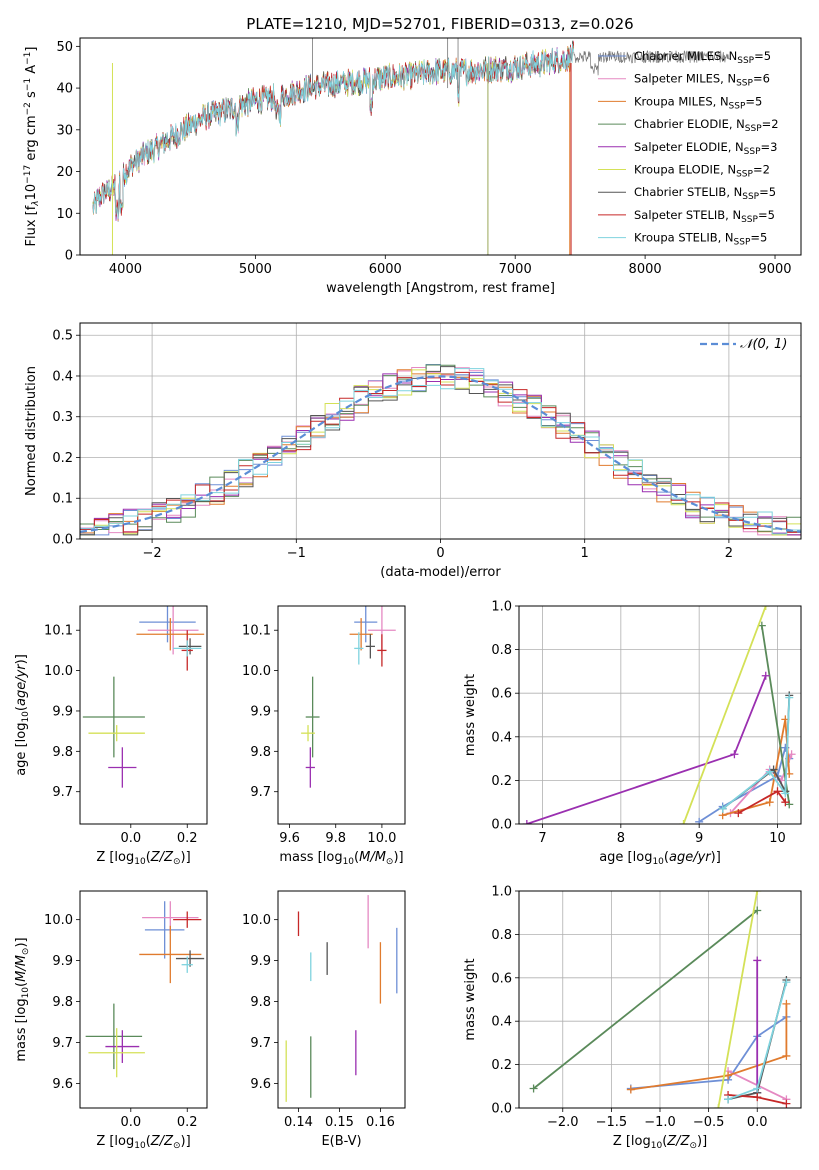  What do you see at coordinates (709, 1122) in the screenshot?
I see `x-tick-label: −0.5` at bounding box center [709, 1122].